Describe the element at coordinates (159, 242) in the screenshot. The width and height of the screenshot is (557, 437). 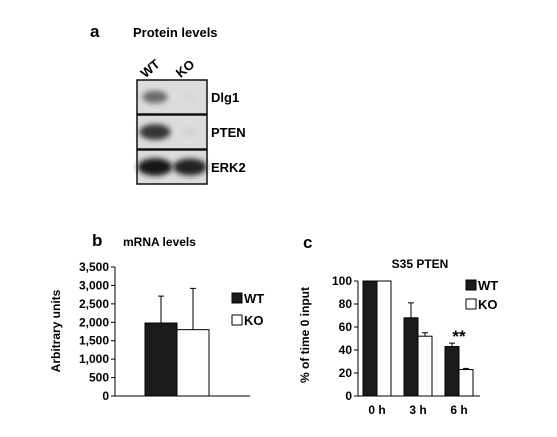
I see `chart-title: mRNA levels` at that location.